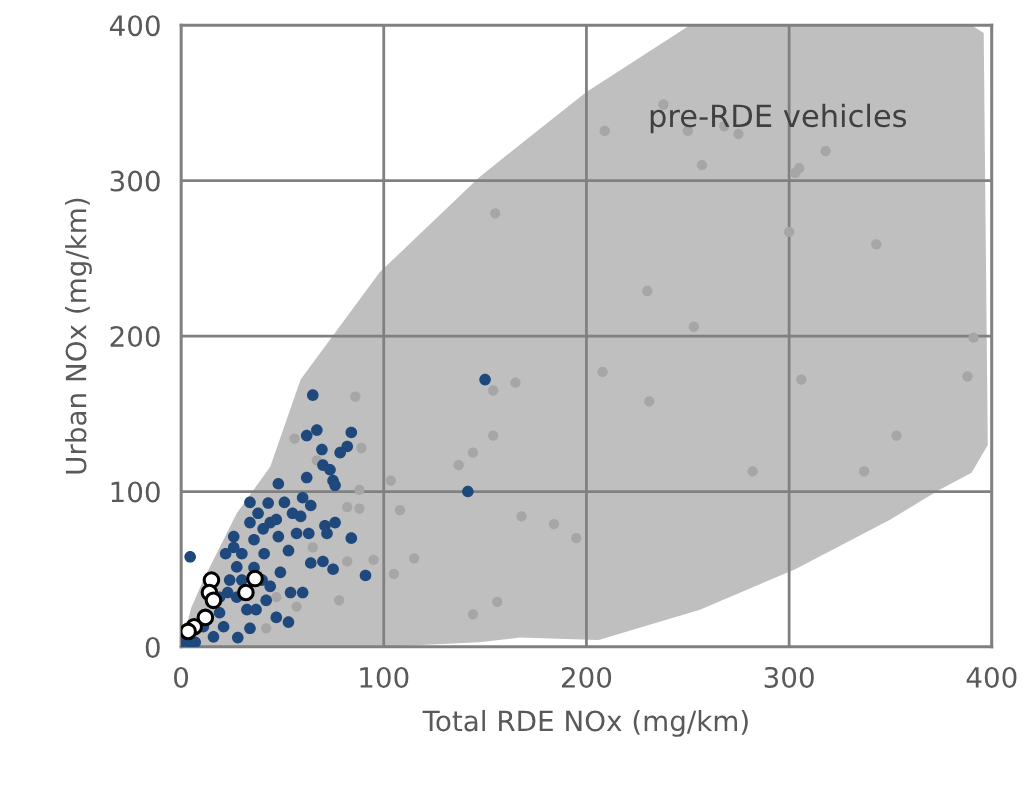 This screenshot has height=788, width=1031. Describe the element at coordinates (789, 677) in the screenshot. I see `x-tick-label: 300` at that location.